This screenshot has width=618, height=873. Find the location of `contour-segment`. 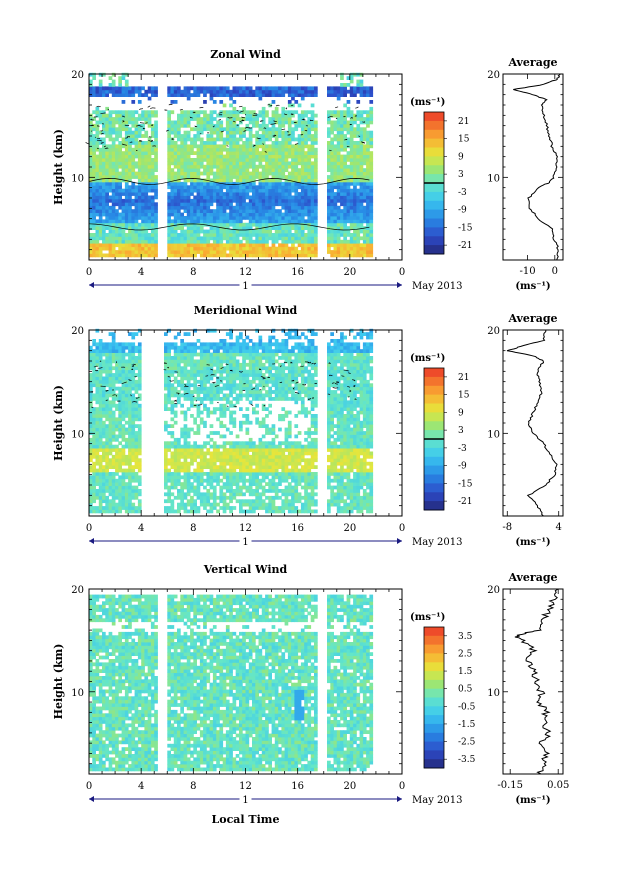

contour-segment is located at coordinates (141, 109).